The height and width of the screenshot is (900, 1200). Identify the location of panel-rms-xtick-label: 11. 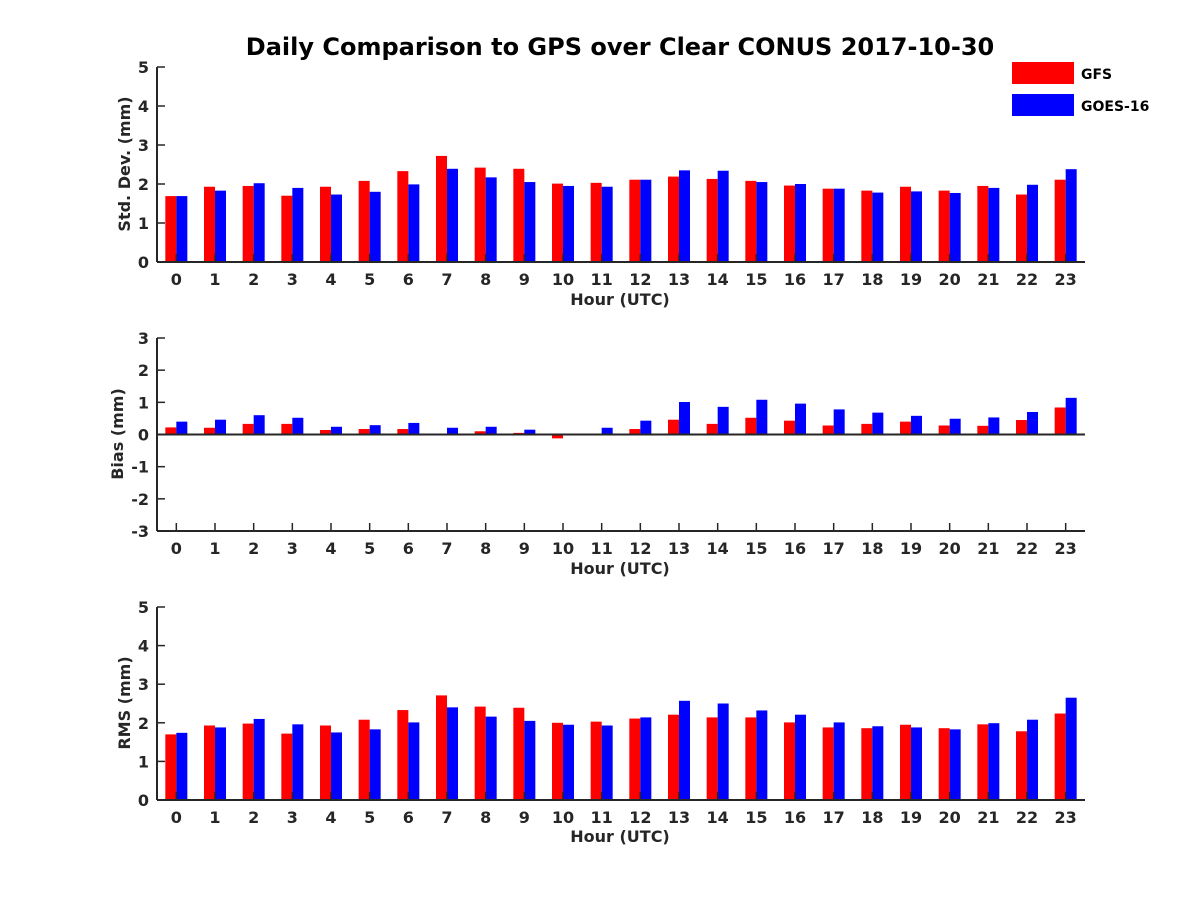
(602, 817).